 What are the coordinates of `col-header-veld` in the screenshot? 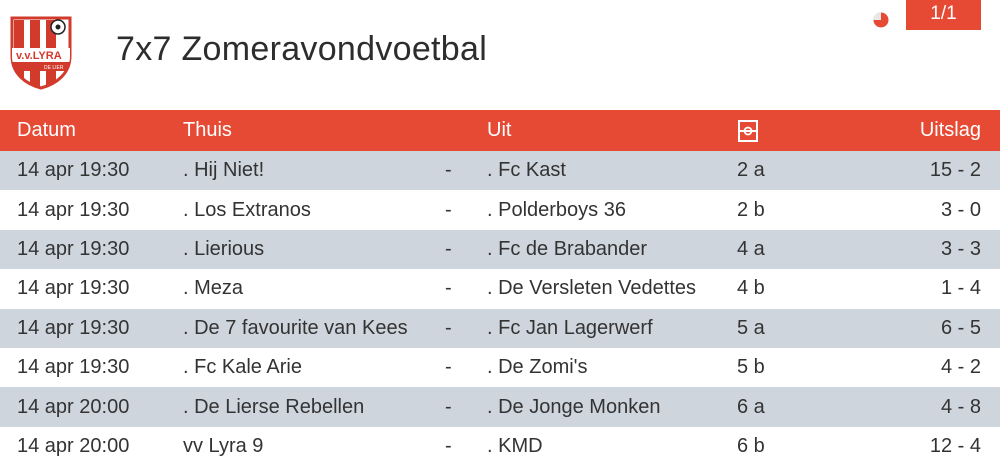 It's located at (812, 130).